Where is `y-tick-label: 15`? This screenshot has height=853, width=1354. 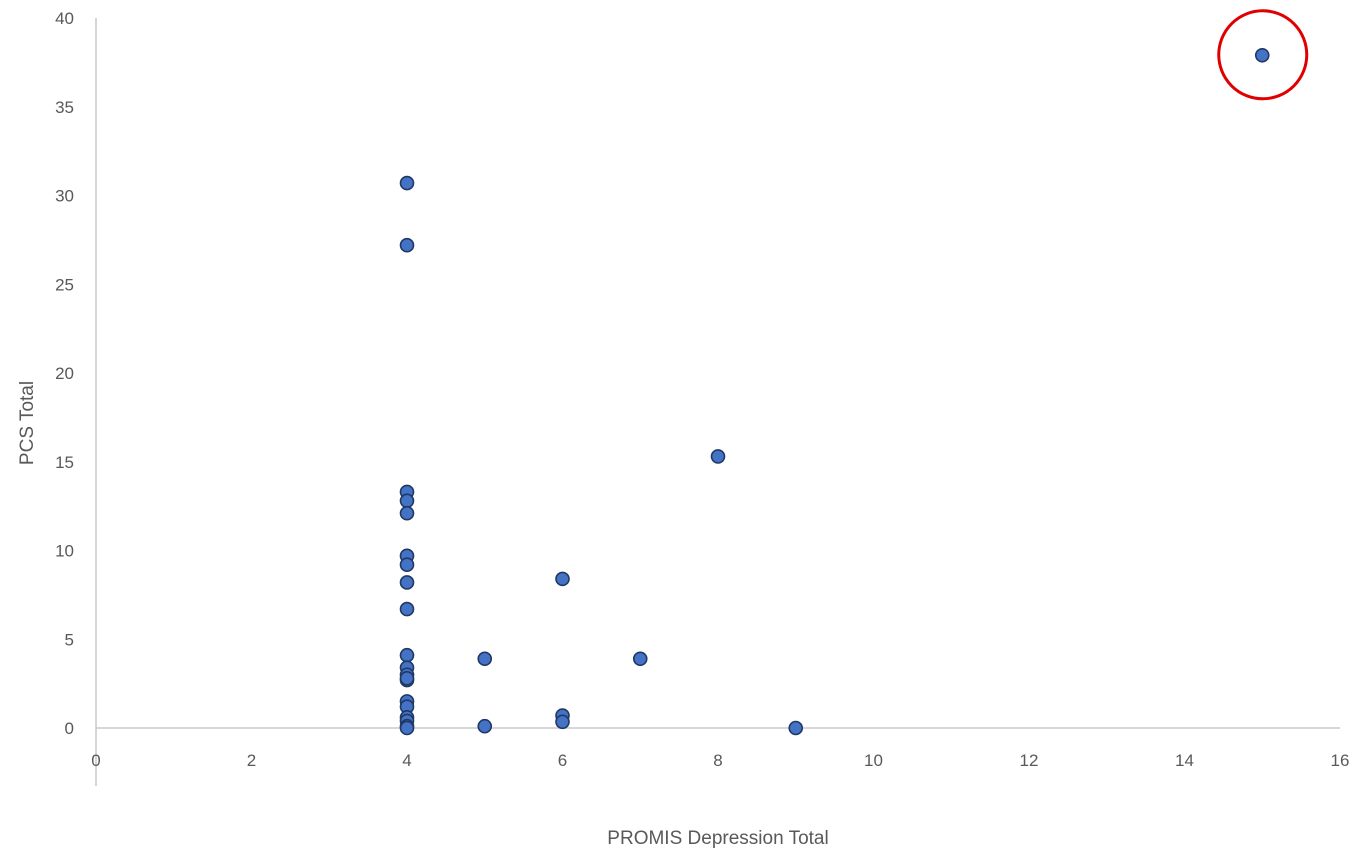
y-tick-label: 15 is located at coordinates (64, 462).